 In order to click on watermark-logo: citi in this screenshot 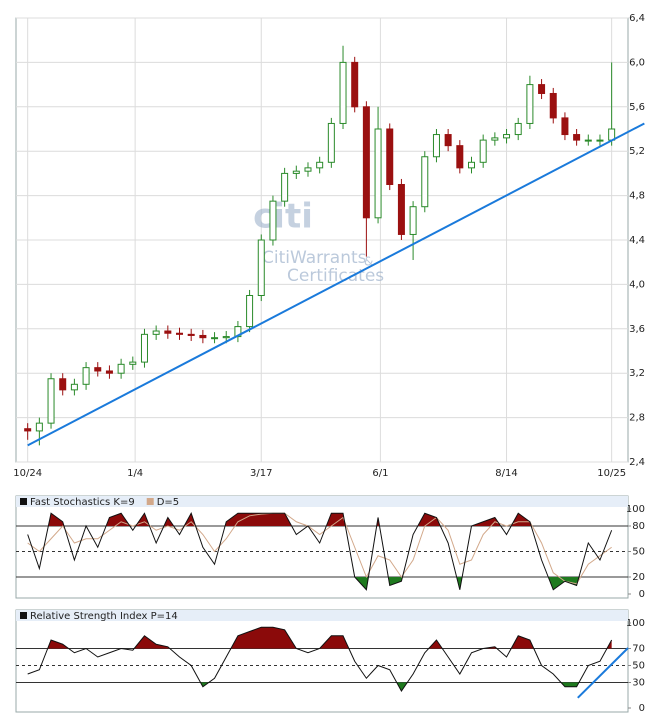, I will do `click(283, 217)`.